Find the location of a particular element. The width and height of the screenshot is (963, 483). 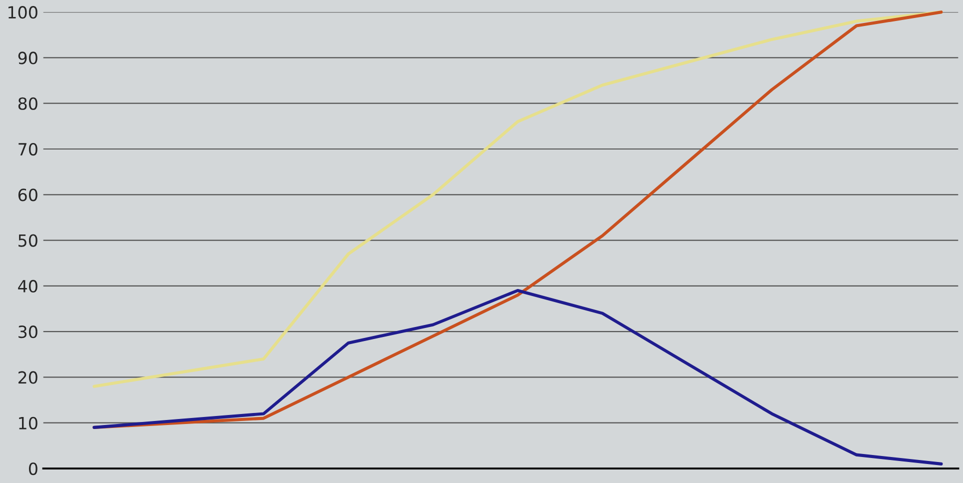

y-tick-label: 60 is located at coordinates (28, 195).